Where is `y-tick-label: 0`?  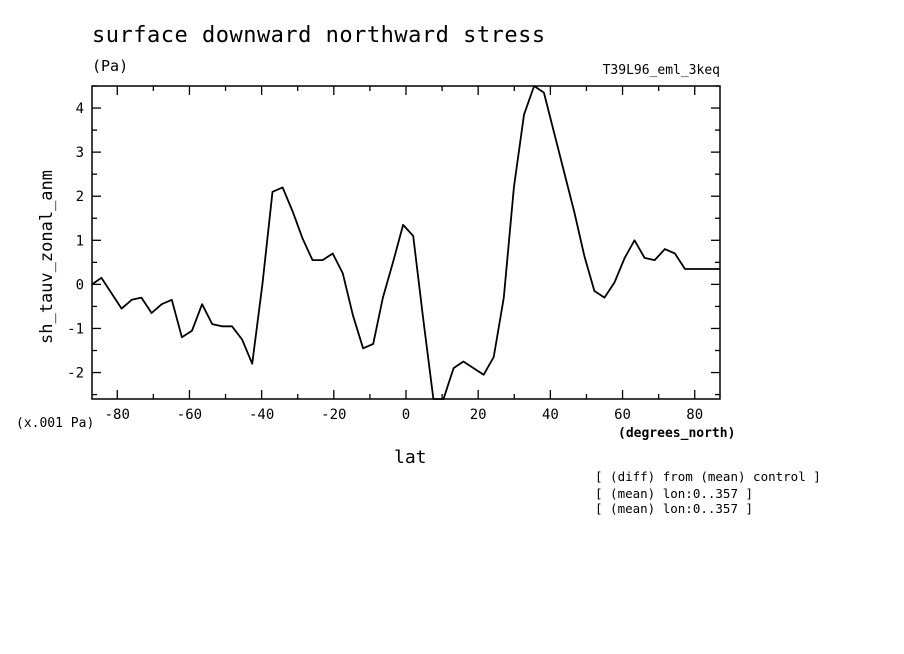
y-tick-label: 0 is located at coordinates (80, 285).